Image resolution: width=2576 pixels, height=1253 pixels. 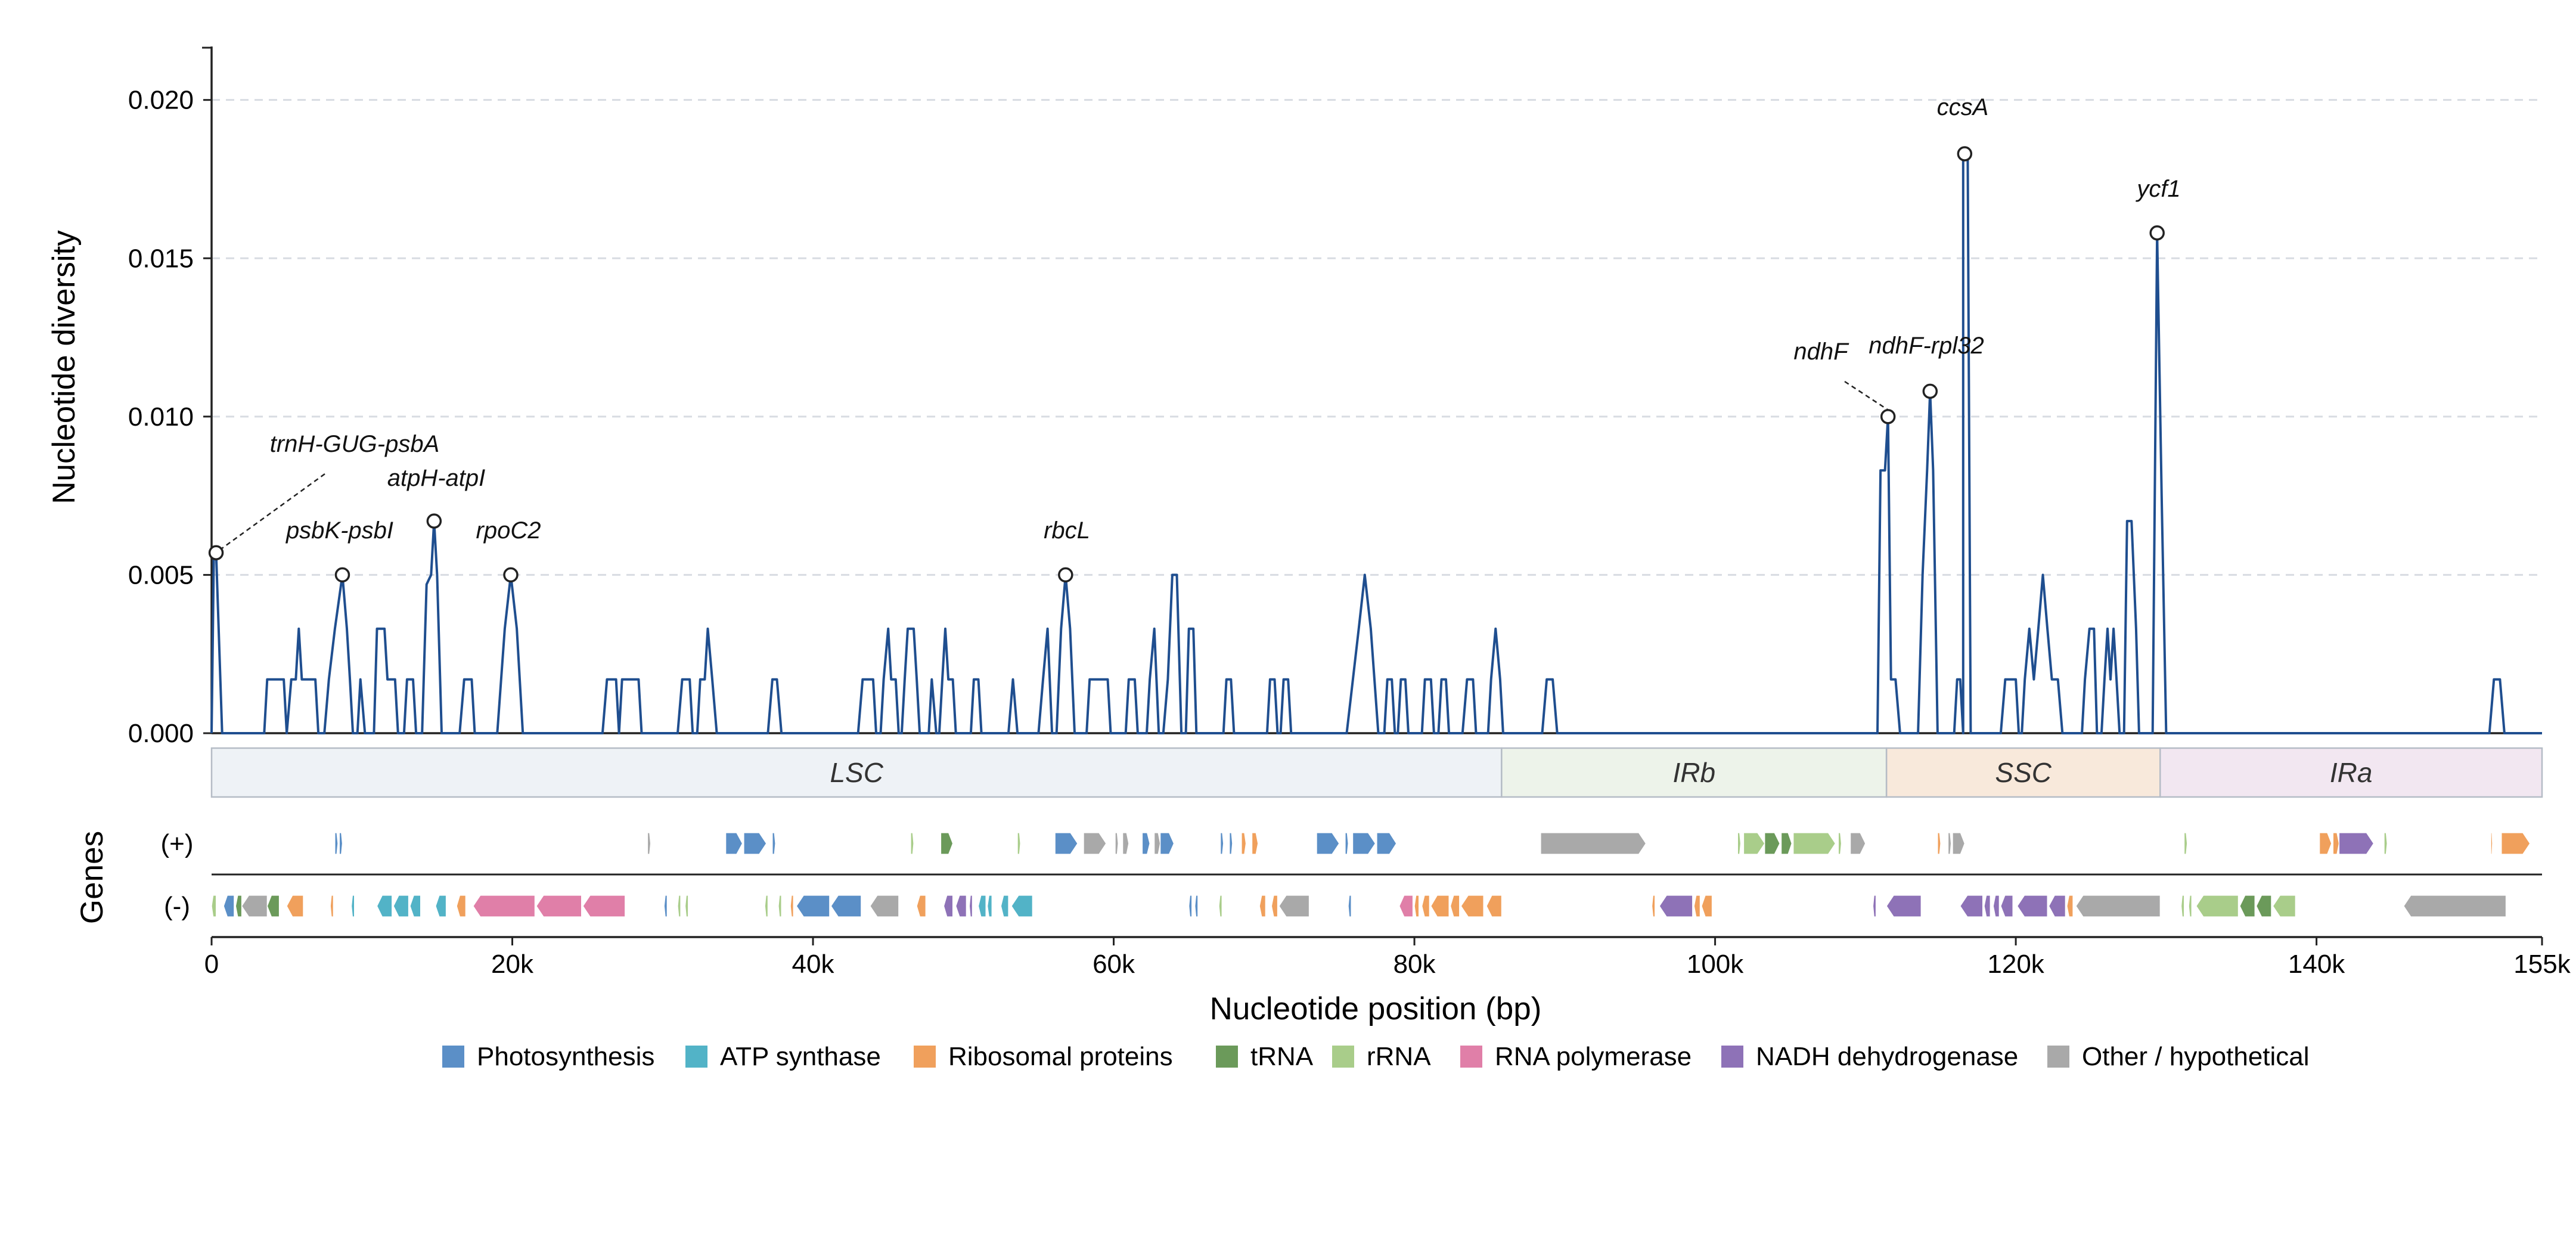 What do you see at coordinates (2542, 964) in the screenshot?
I see `x-tick-label: 155k` at bounding box center [2542, 964].